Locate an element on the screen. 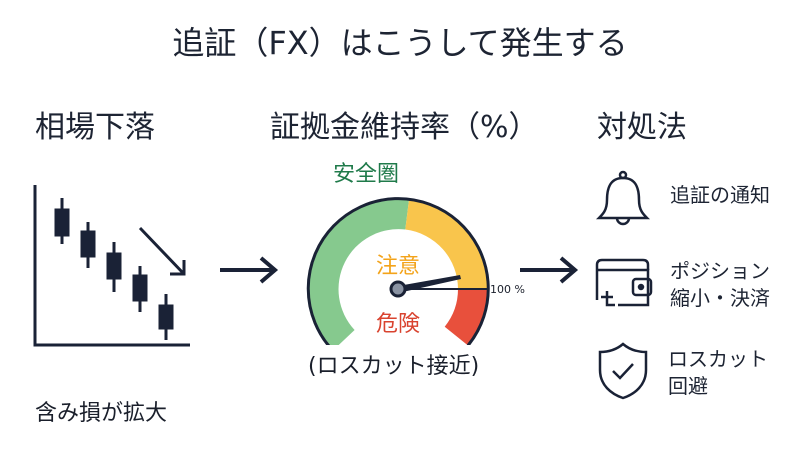 Image resolution: width=800 pixels, height=450 pixels. action-line-2: 回避 is located at coordinates (688, 386).